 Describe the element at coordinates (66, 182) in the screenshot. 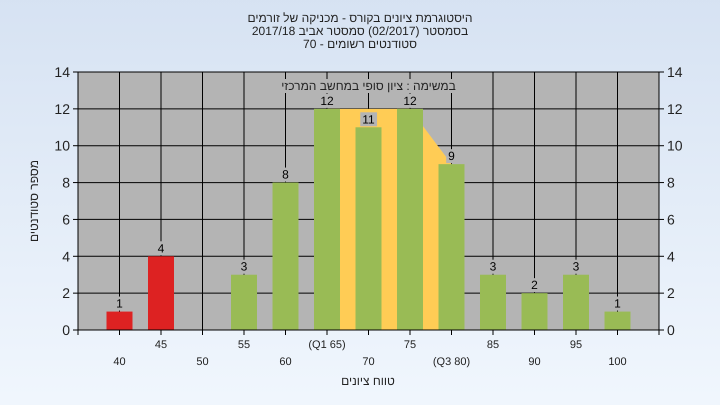

I see `y-tick-label: 8` at that location.